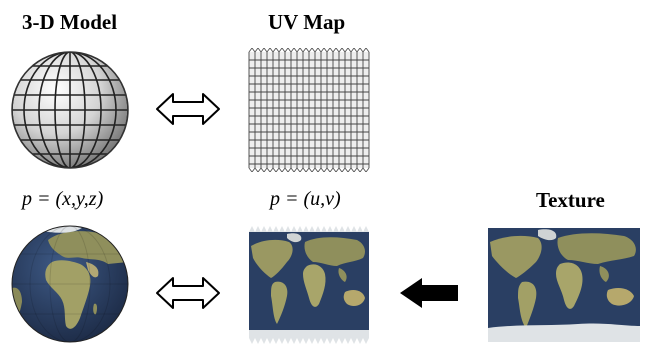  Describe the element at coordinates (70, 110) in the screenshot. I see `wireframe-sphere-icon` at that location.